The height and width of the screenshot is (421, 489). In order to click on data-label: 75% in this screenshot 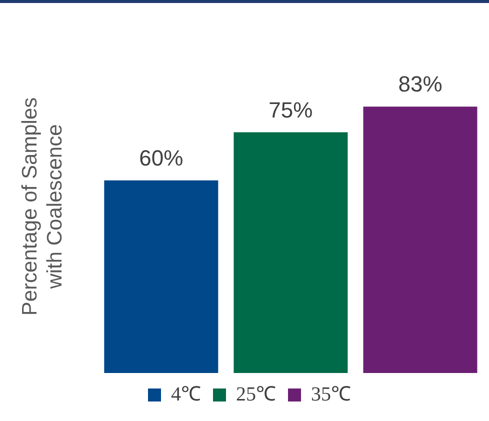, I will do `click(290, 109)`.